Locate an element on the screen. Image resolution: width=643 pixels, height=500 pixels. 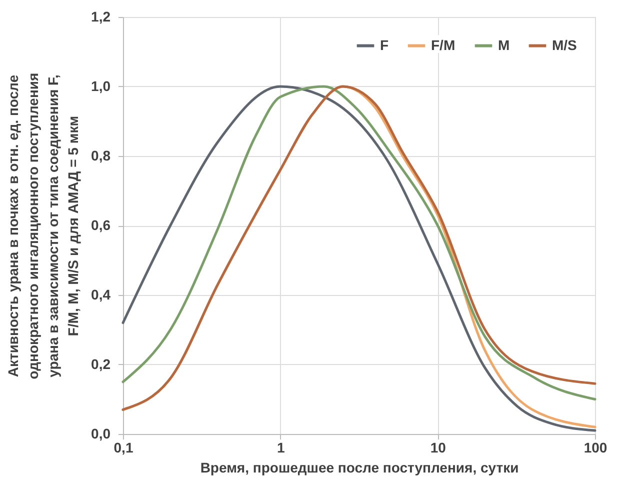
y-tick-label: 0,0 is located at coordinates (101, 434).